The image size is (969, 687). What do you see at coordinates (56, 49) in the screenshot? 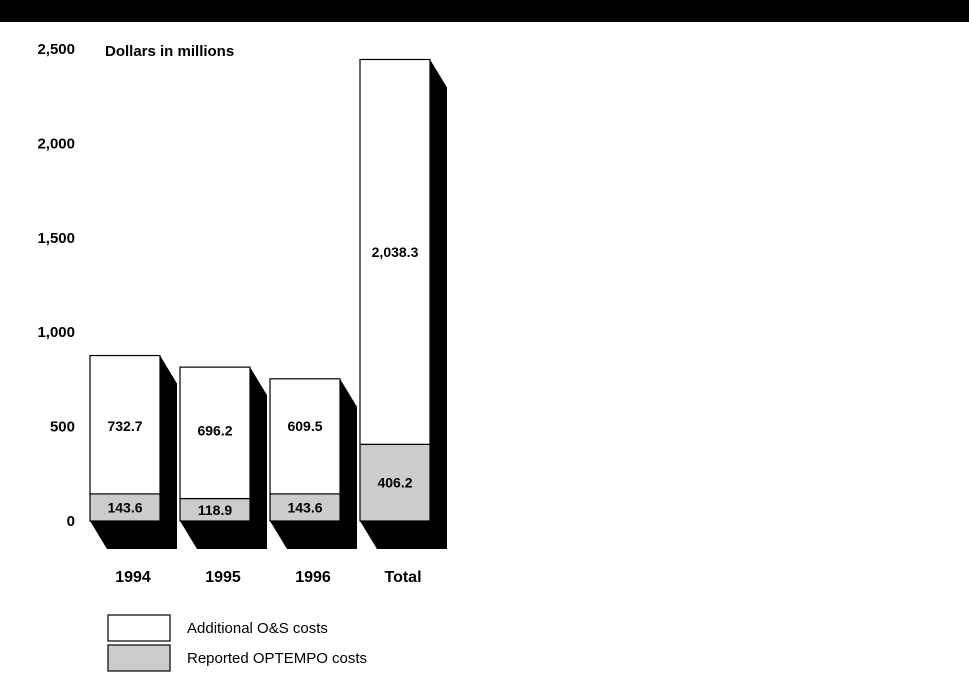
I see `y-tick-label: 2,500` at bounding box center [56, 49].